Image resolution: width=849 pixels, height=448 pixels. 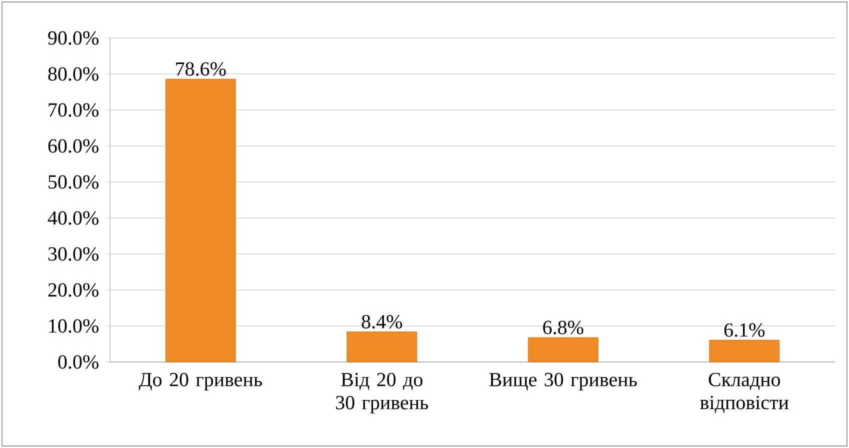 What do you see at coordinates (73, 74) in the screenshot?
I see `y-tick-label: 80.0%` at bounding box center [73, 74].